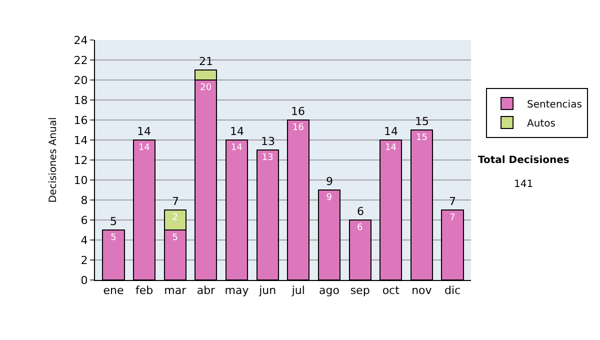 This screenshot has width=600, height=340. I want to click on y-tick-label: 18, so click(81, 100).